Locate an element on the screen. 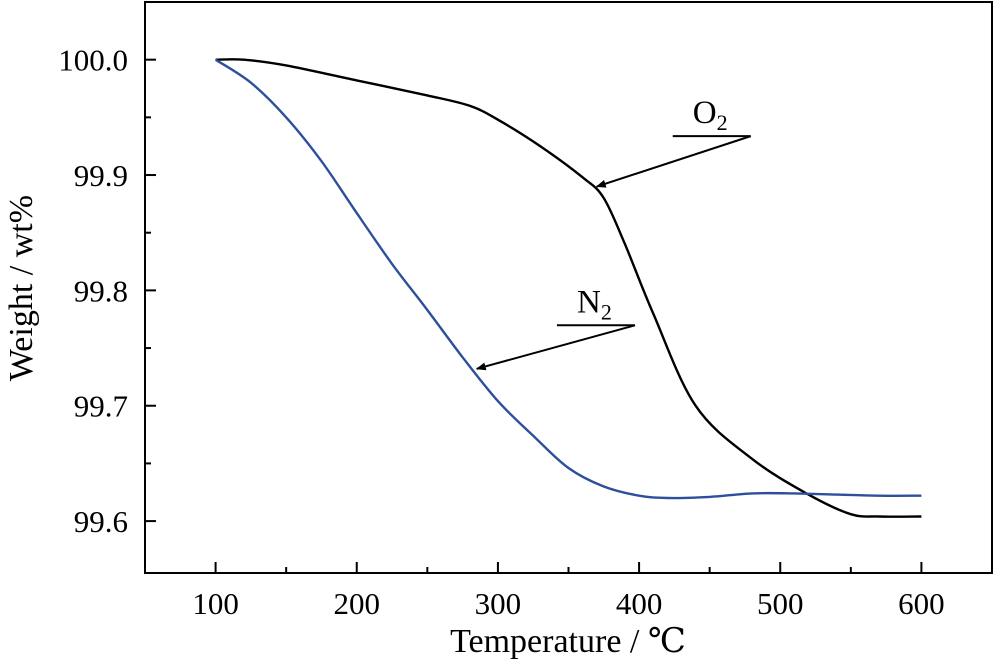 The image size is (1000, 661). x-axis-title: Temperature / ℃ is located at coordinates (568, 641).